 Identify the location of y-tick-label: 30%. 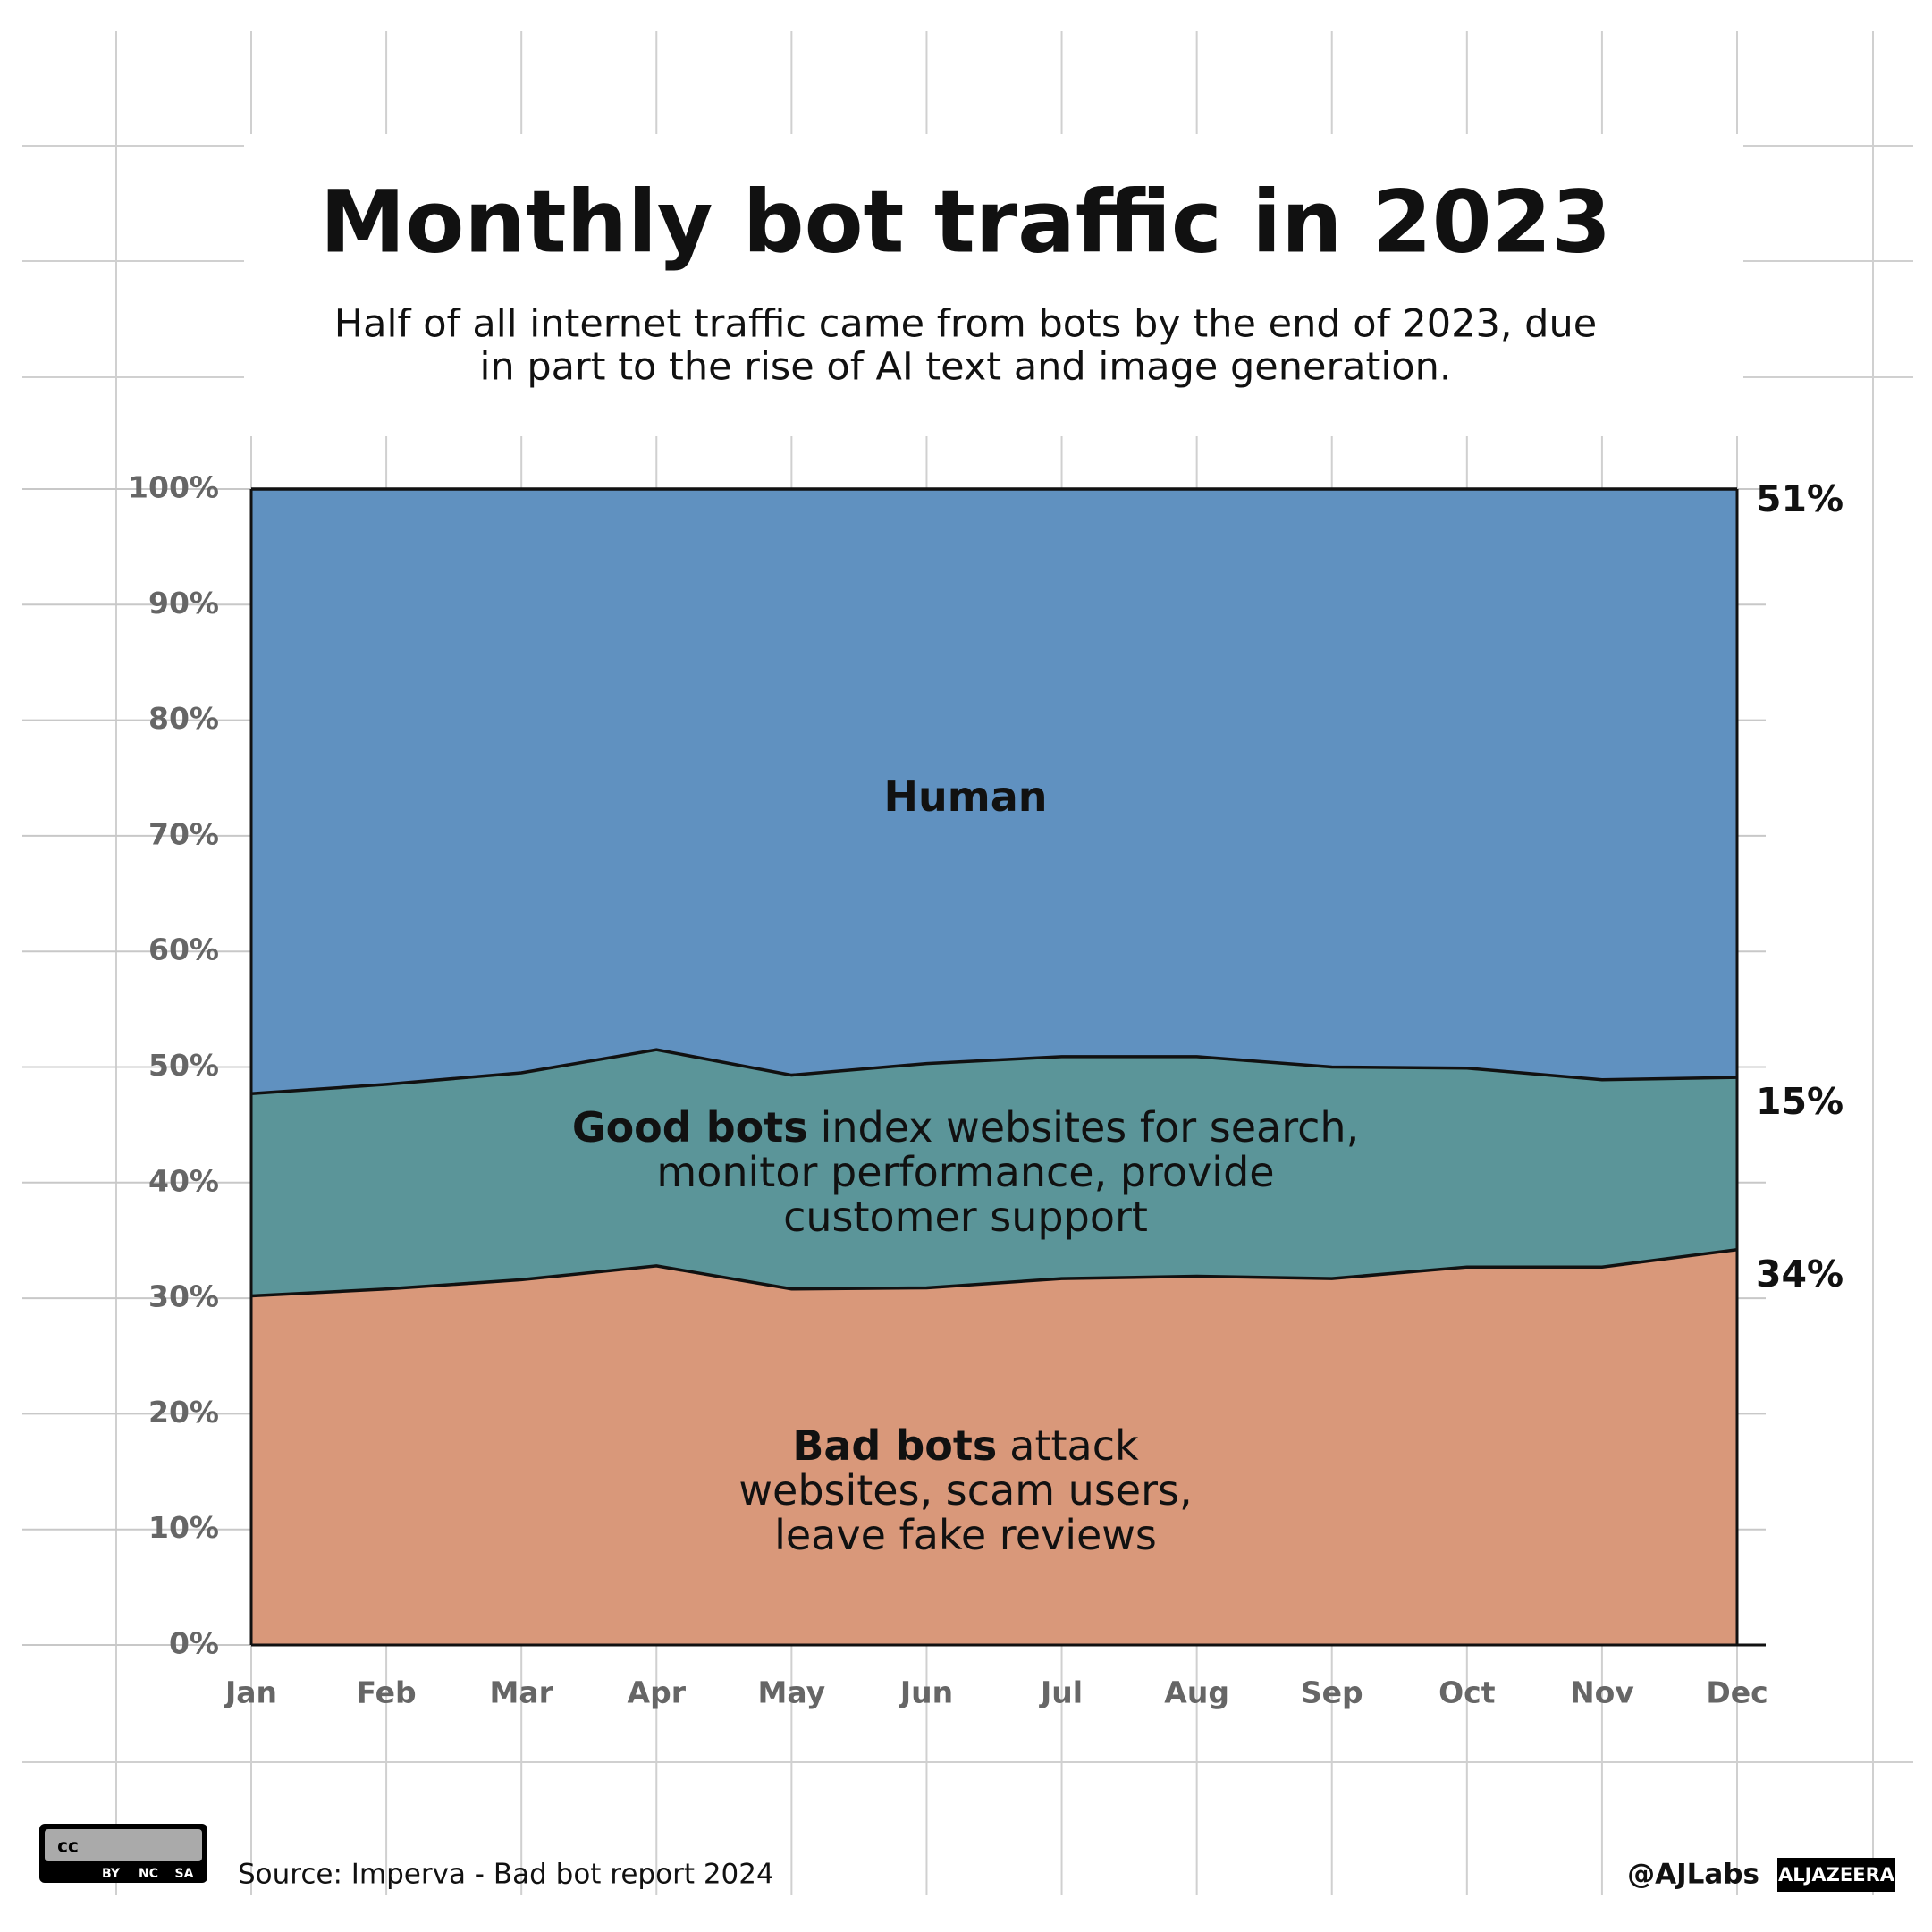
(183, 1296).